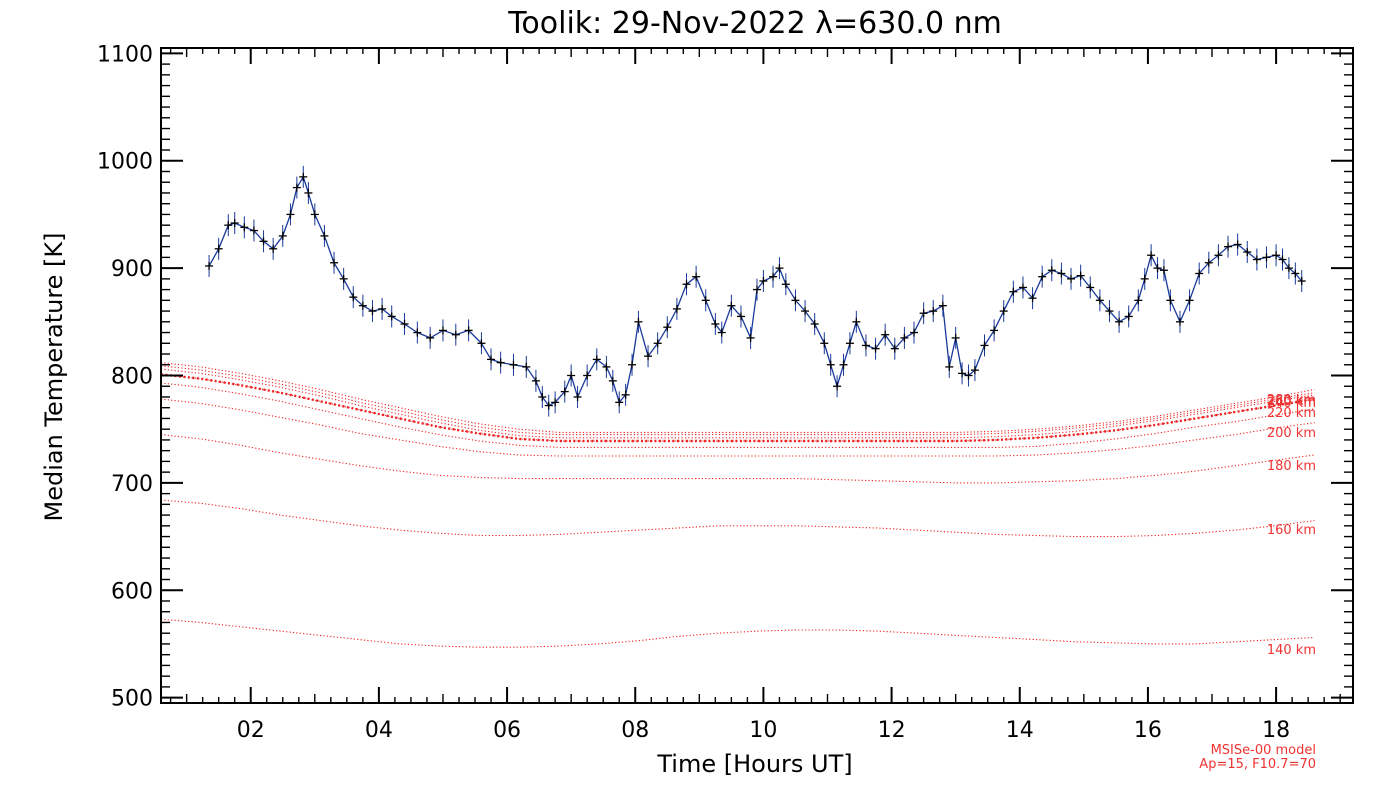 The height and width of the screenshot is (805, 1400). I want to click on model-curve-300-km, so click(737, 397).